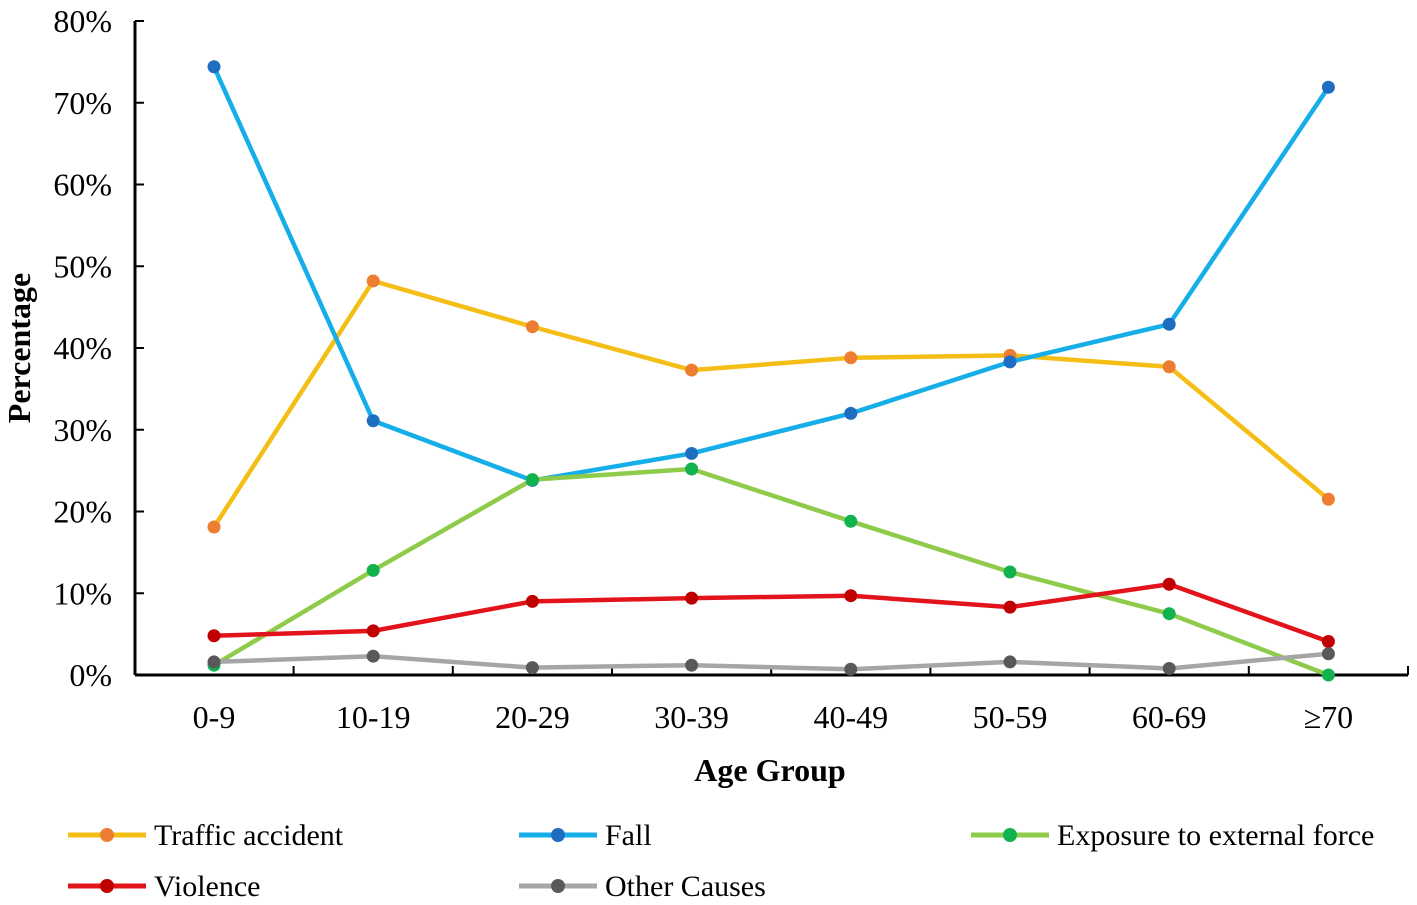 Image resolution: width=1417 pixels, height=905 pixels. I want to click on x-tick-label: ≥70, so click(1329, 717).